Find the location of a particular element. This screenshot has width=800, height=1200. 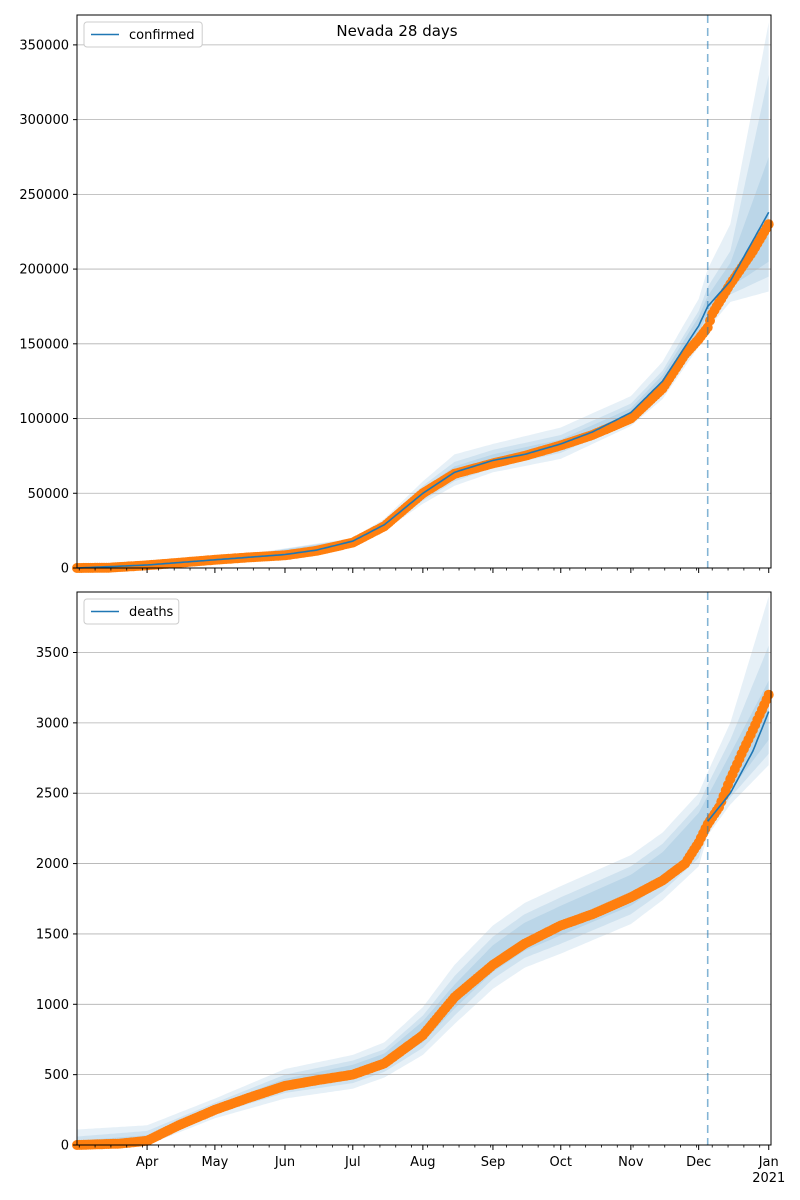

x-tick-label: Sep is located at coordinates (493, 1162).